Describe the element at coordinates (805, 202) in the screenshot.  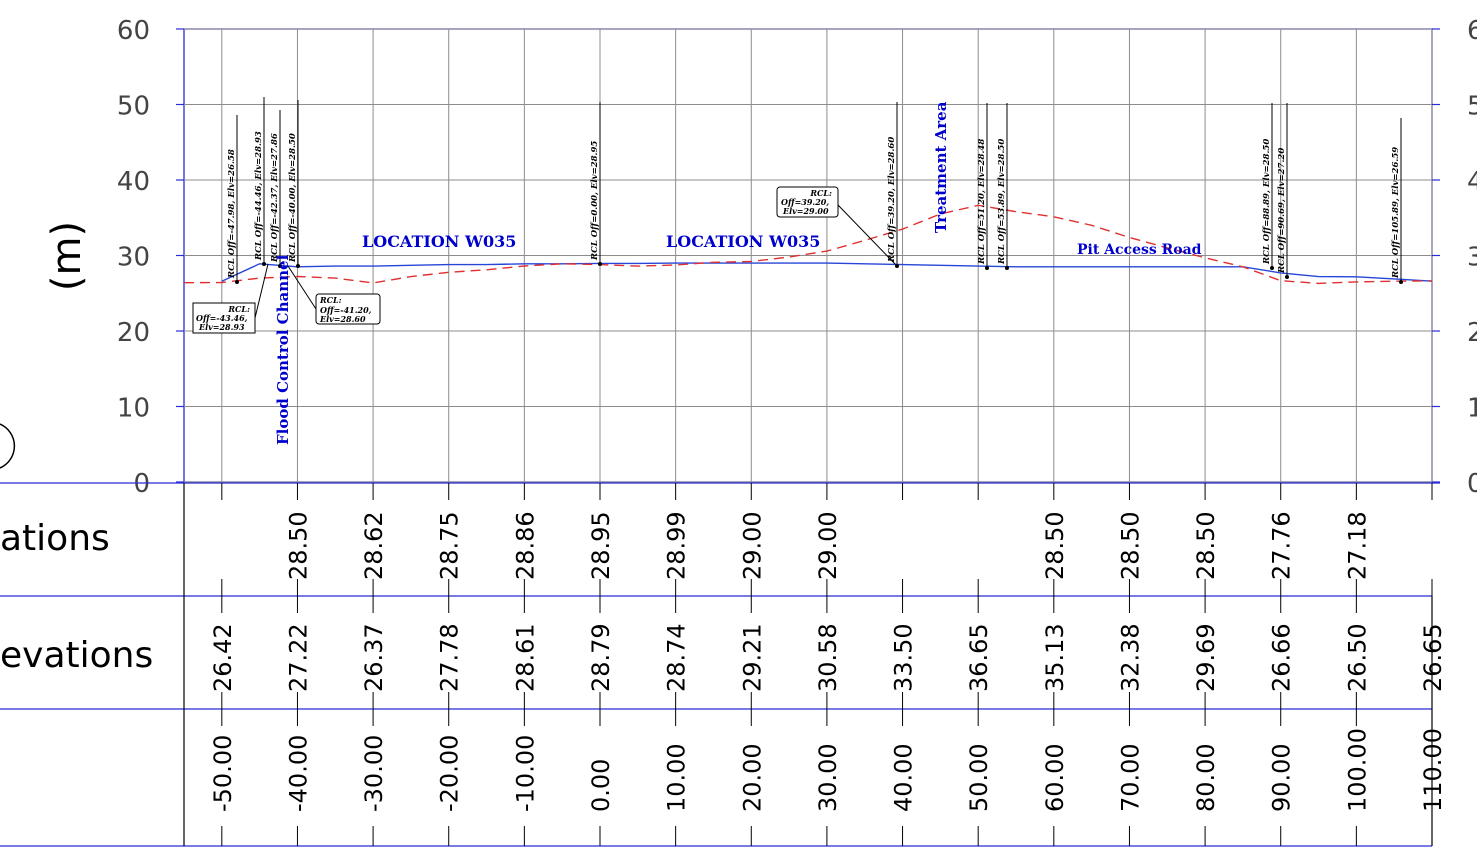
I see `svg-text: Off=39.20,` at that location.